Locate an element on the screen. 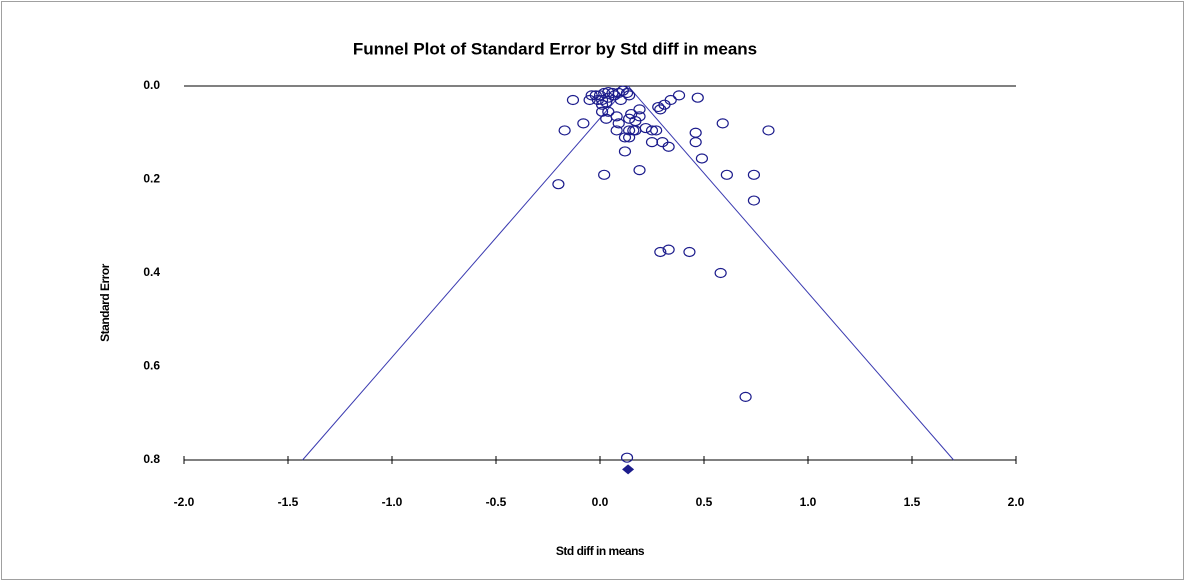 This screenshot has height=581, width=1185. y-tick-label: 0.6 is located at coordinates (151, 366).